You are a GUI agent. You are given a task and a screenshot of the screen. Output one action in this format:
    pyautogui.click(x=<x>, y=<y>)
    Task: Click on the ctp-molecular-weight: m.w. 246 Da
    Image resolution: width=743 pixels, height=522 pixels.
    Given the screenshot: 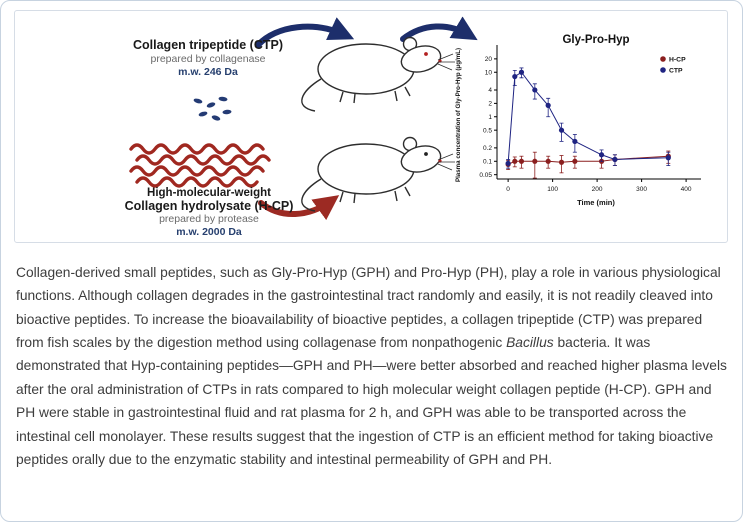 What is the action you would take?
    pyautogui.click(x=208, y=72)
    